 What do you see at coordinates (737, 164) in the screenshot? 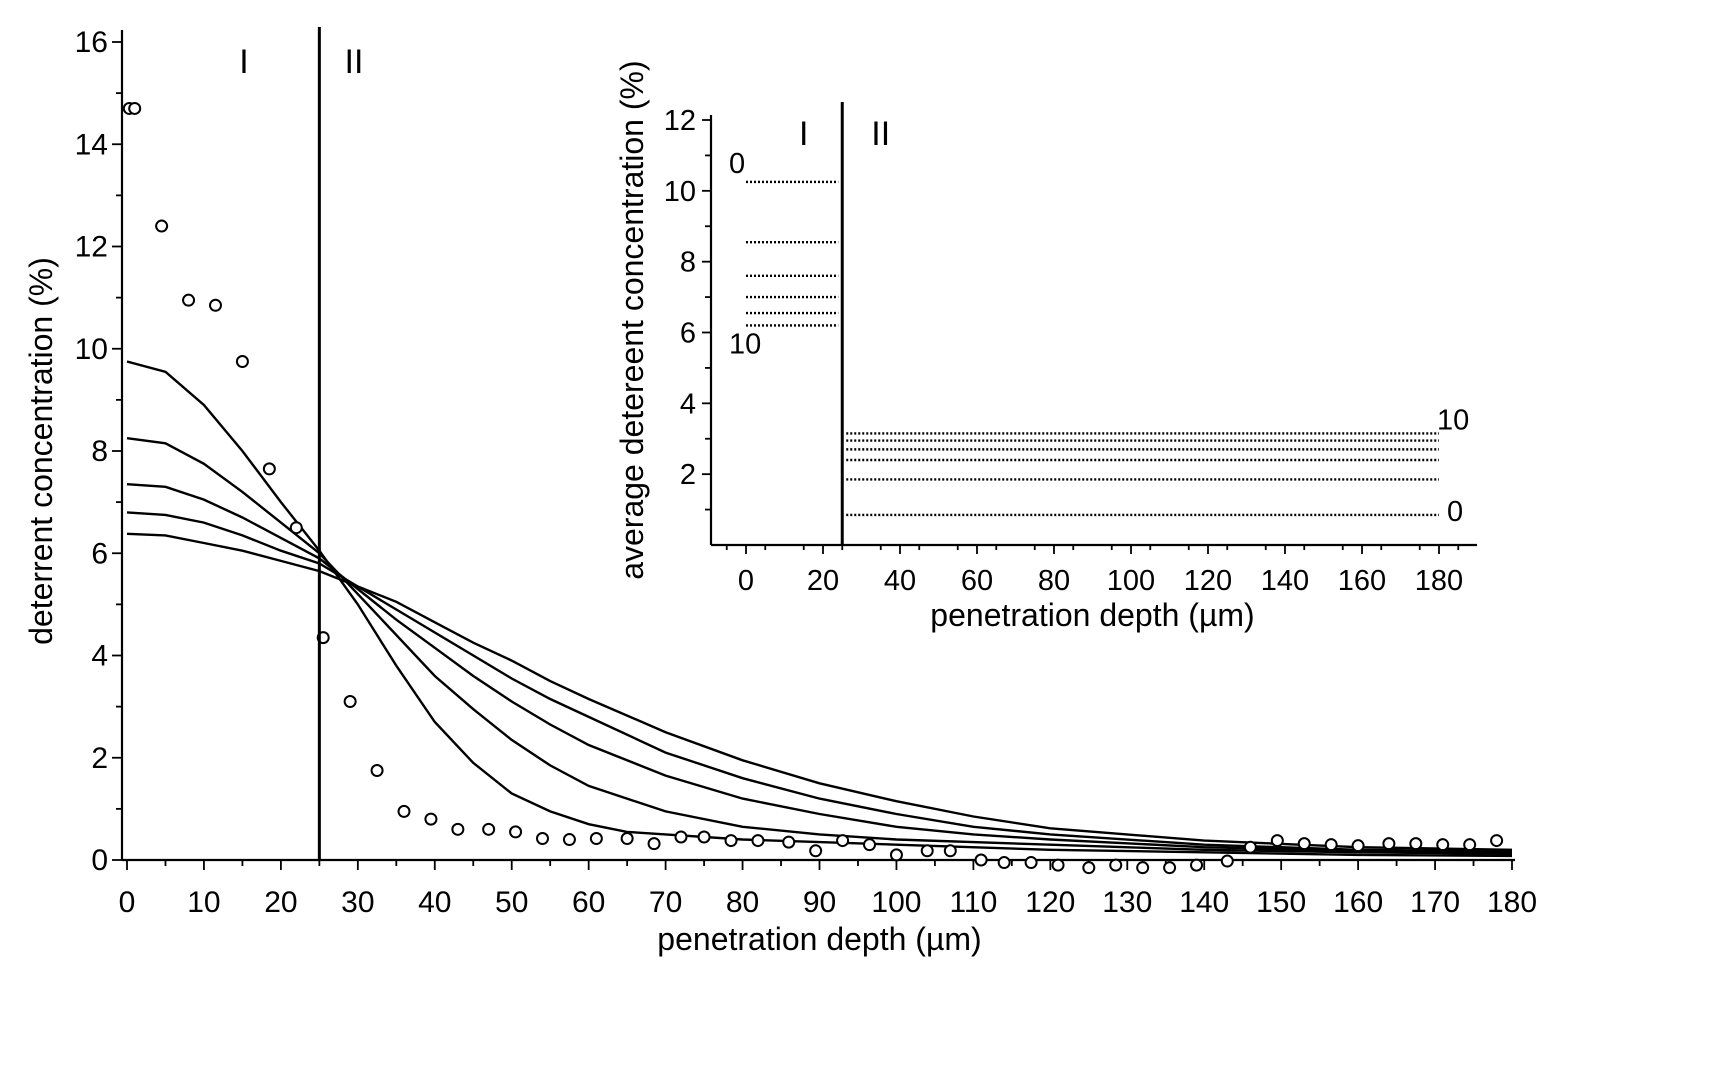
I see `inset-annotation-region1-top: 0` at bounding box center [737, 164].